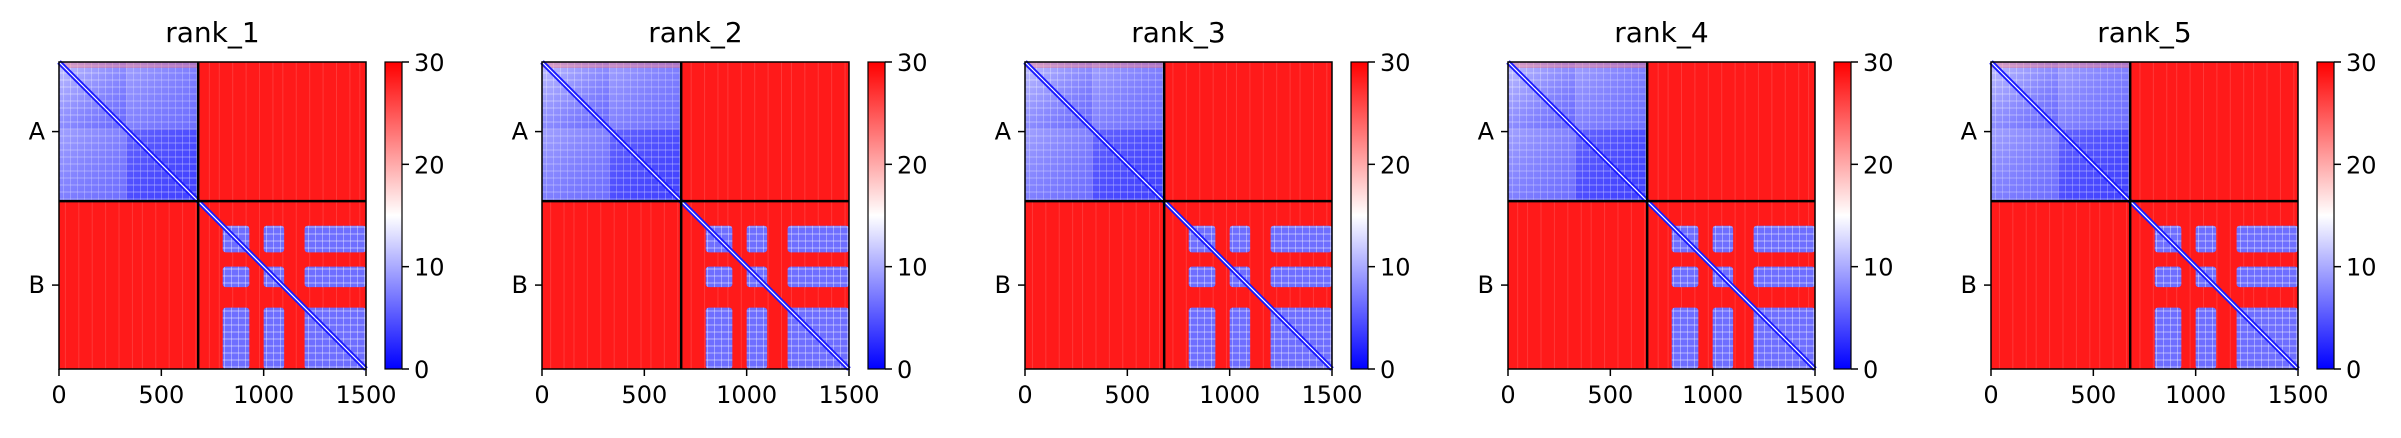 The image size is (2401, 438). Describe the element at coordinates (1178, 32) in the screenshot. I see `panel-title: rank_3` at that location.